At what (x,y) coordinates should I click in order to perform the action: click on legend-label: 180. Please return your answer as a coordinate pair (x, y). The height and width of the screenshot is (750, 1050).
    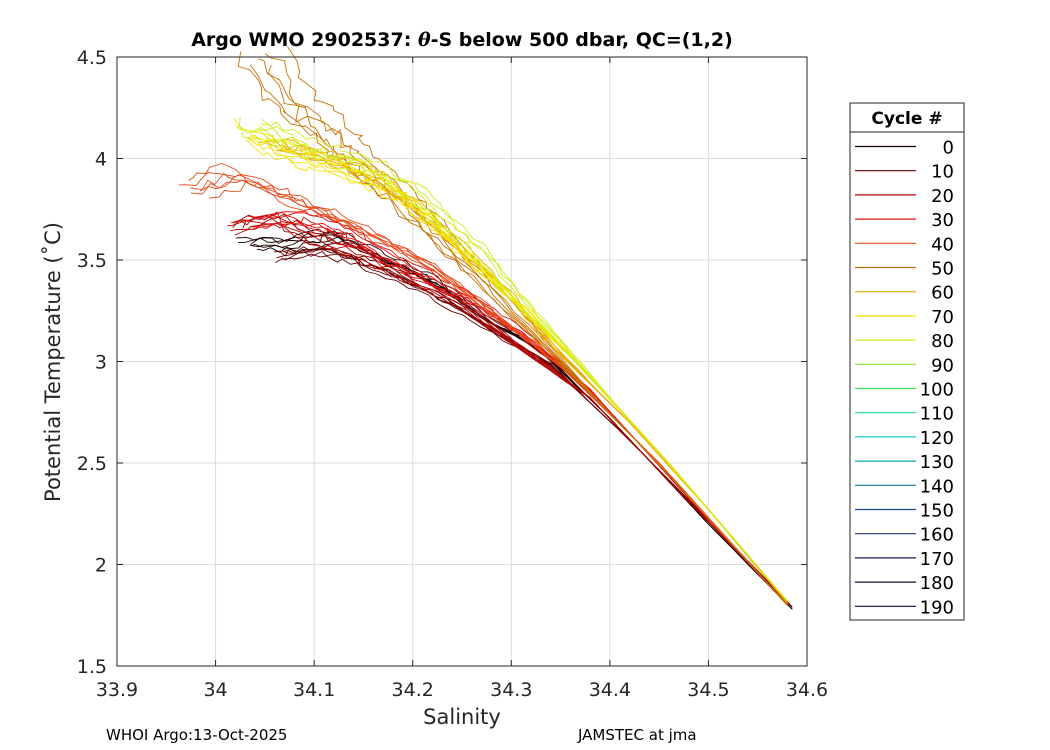
    Looking at the image, I should click on (937, 583).